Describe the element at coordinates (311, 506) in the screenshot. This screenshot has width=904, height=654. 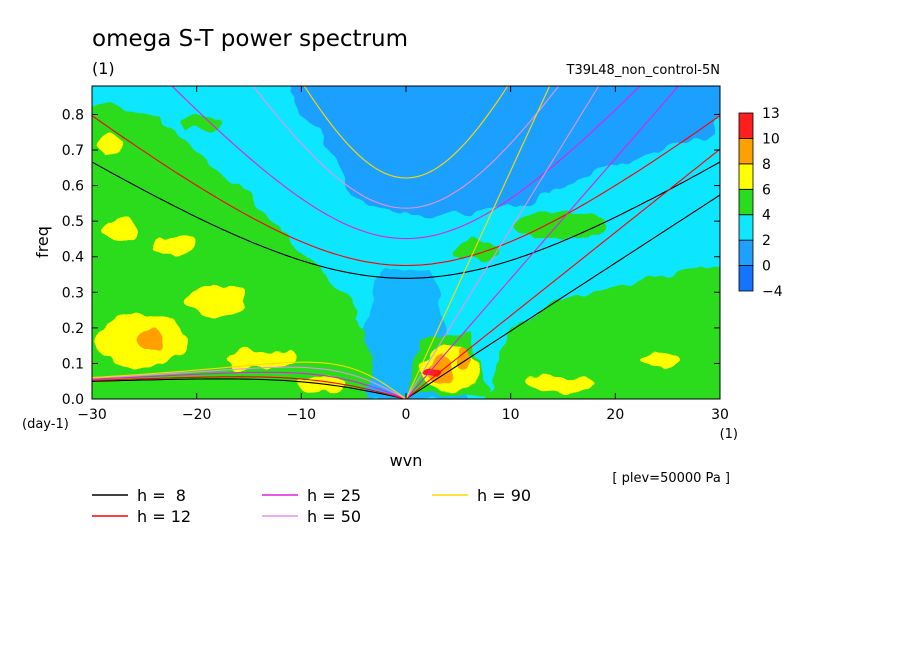
I see `curve-legend: h = 8 h = 12 h = 25 h = 50 h = 90` at that location.